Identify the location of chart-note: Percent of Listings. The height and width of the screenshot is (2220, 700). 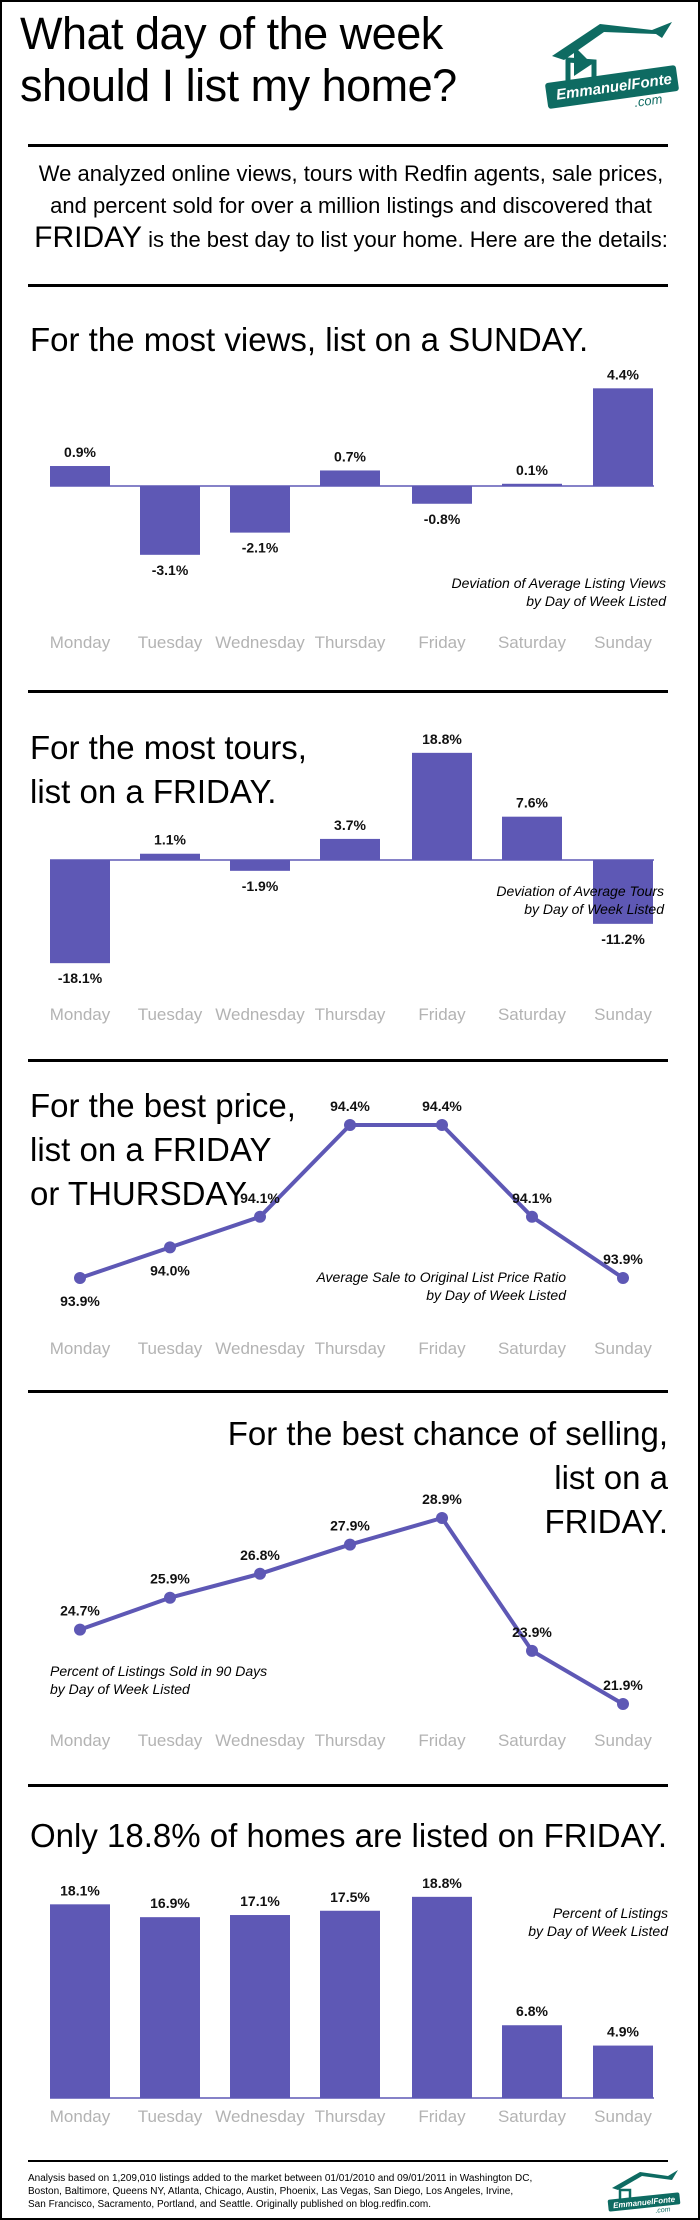
(610, 1913).